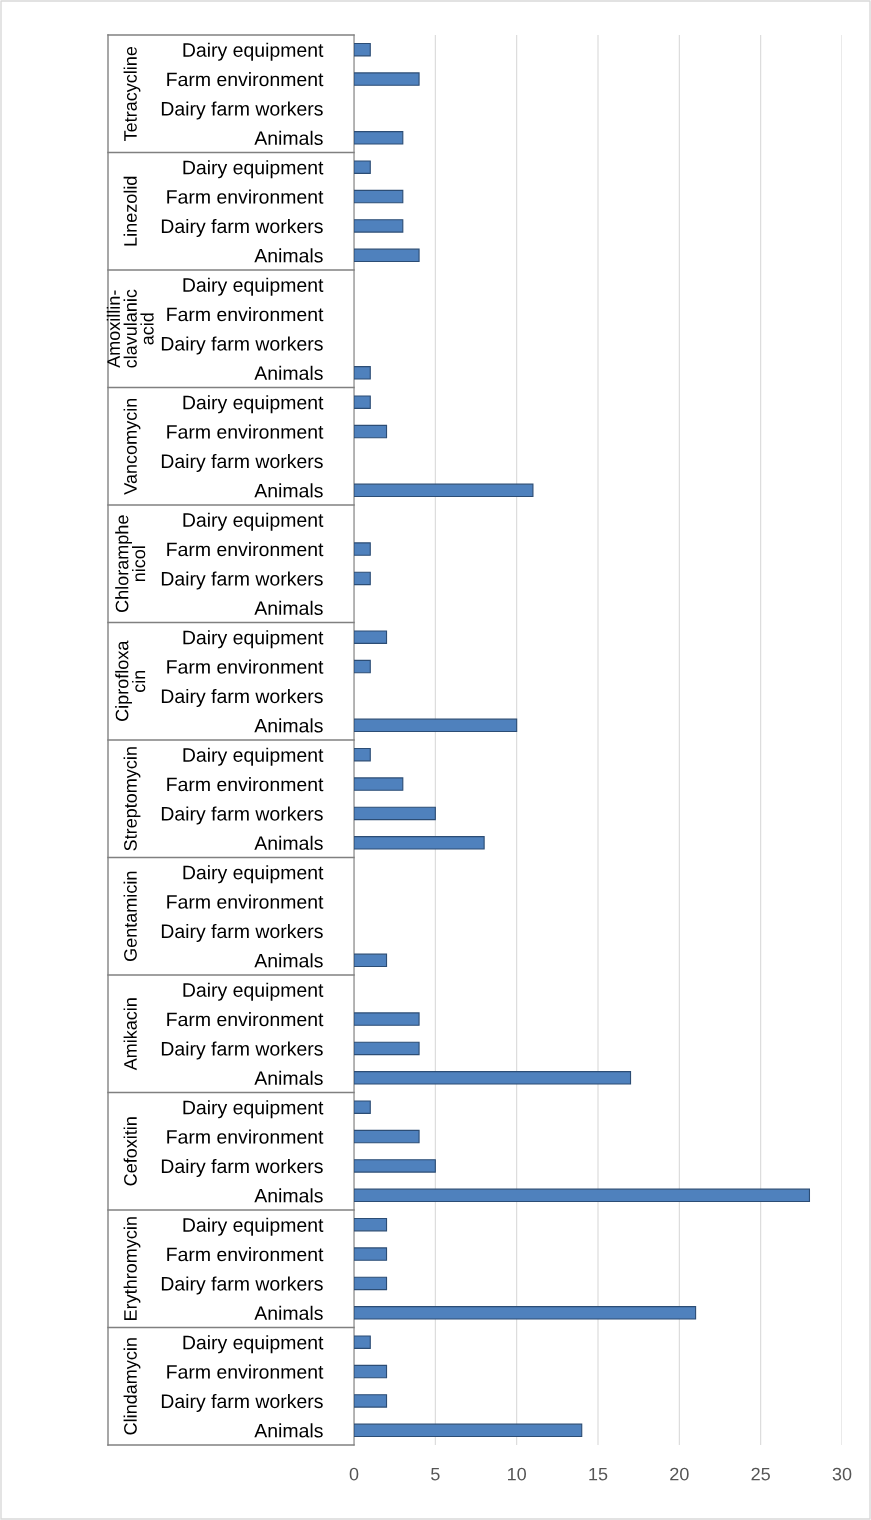 Image resolution: width=871 pixels, height=1520 pixels. What do you see at coordinates (354, 1474) in the screenshot?
I see `x-tick-label: 0` at bounding box center [354, 1474].